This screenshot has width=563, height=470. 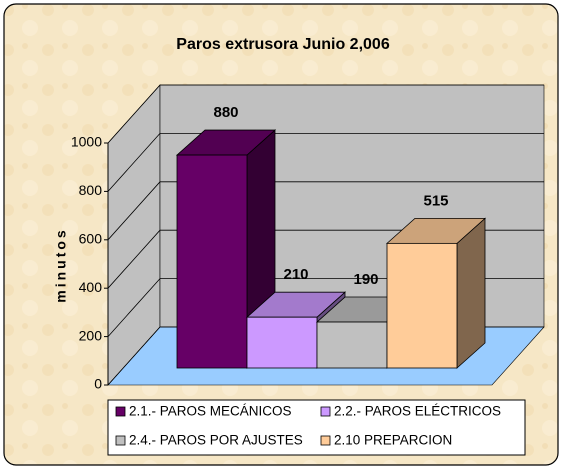 What do you see at coordinates (295, 274) in the screenshot?
I see `data-label: 210` at bounding box center [295, 274].